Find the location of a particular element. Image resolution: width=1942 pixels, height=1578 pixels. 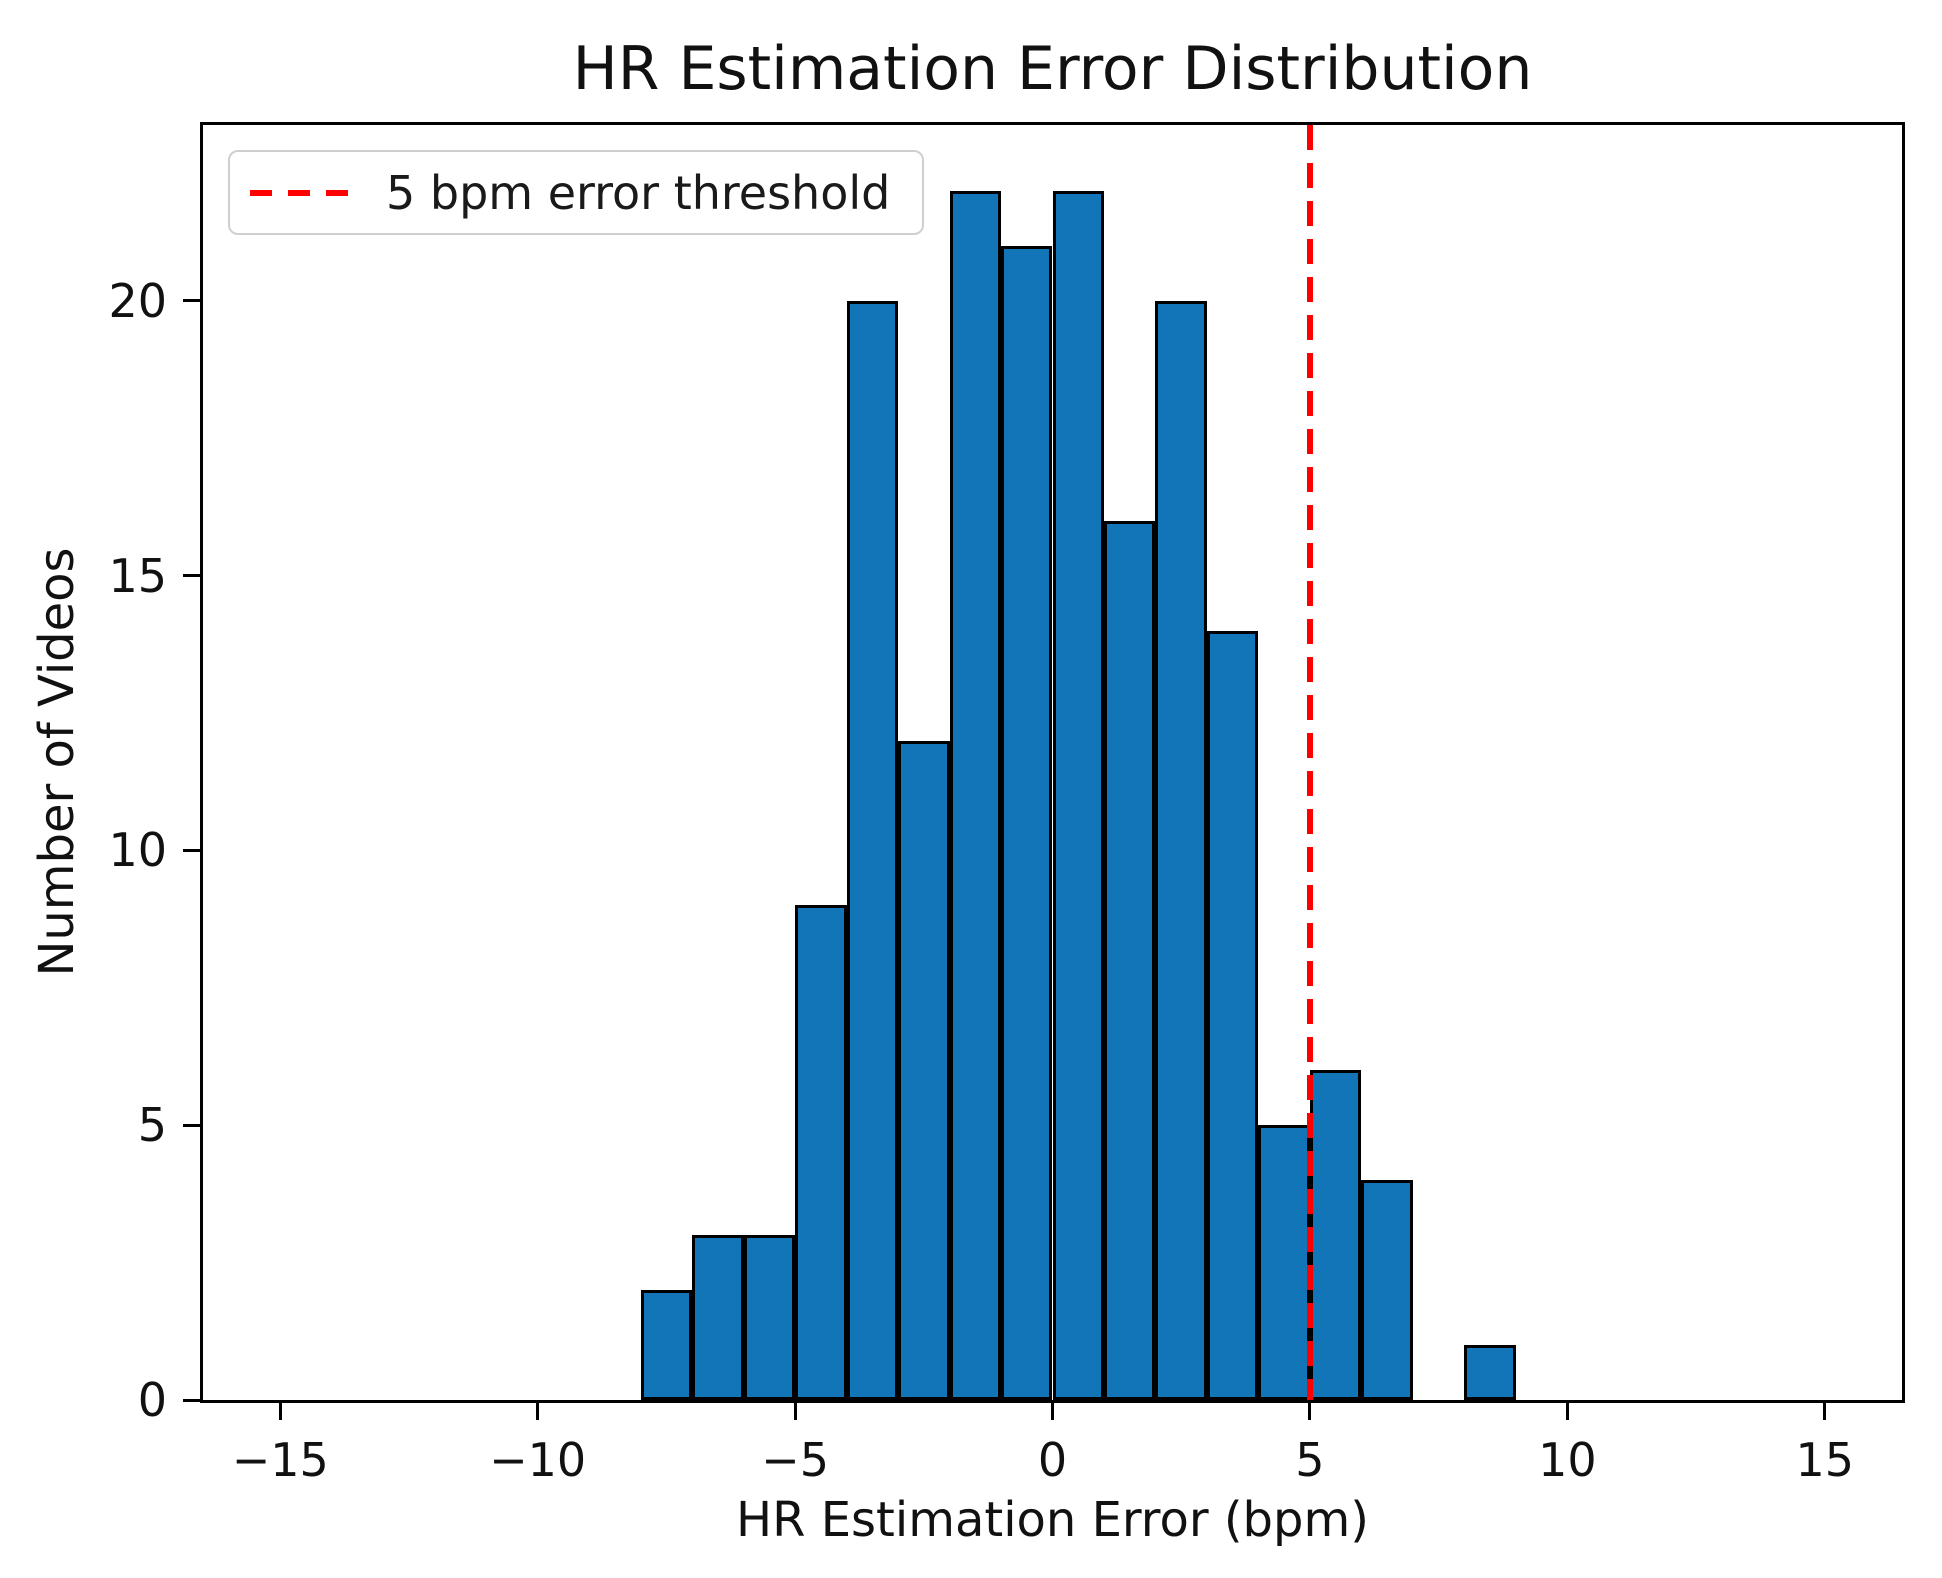

y-tick-label: 20 is located at coordinates (137, 300).